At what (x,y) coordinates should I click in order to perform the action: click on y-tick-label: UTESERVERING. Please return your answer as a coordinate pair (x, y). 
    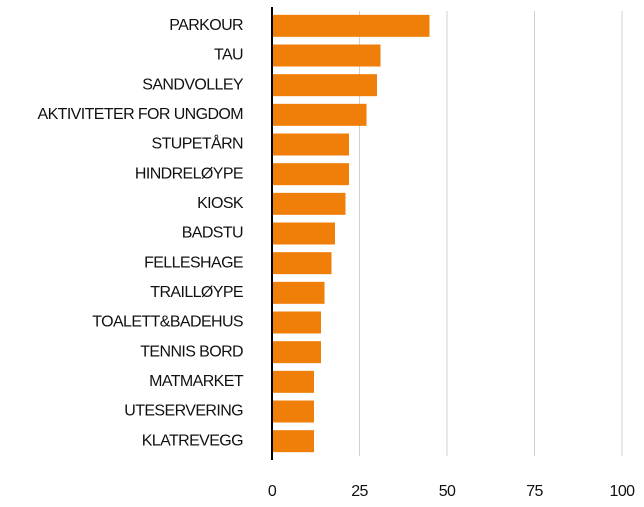
    Looking at the image, I should click on (183, 411).